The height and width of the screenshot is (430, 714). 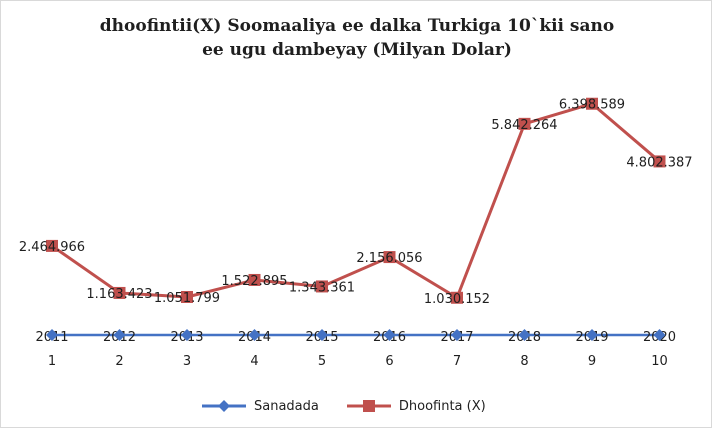 I want to click on legend: Sanadada Dhoofinta (X), so click(x=360, y=406).